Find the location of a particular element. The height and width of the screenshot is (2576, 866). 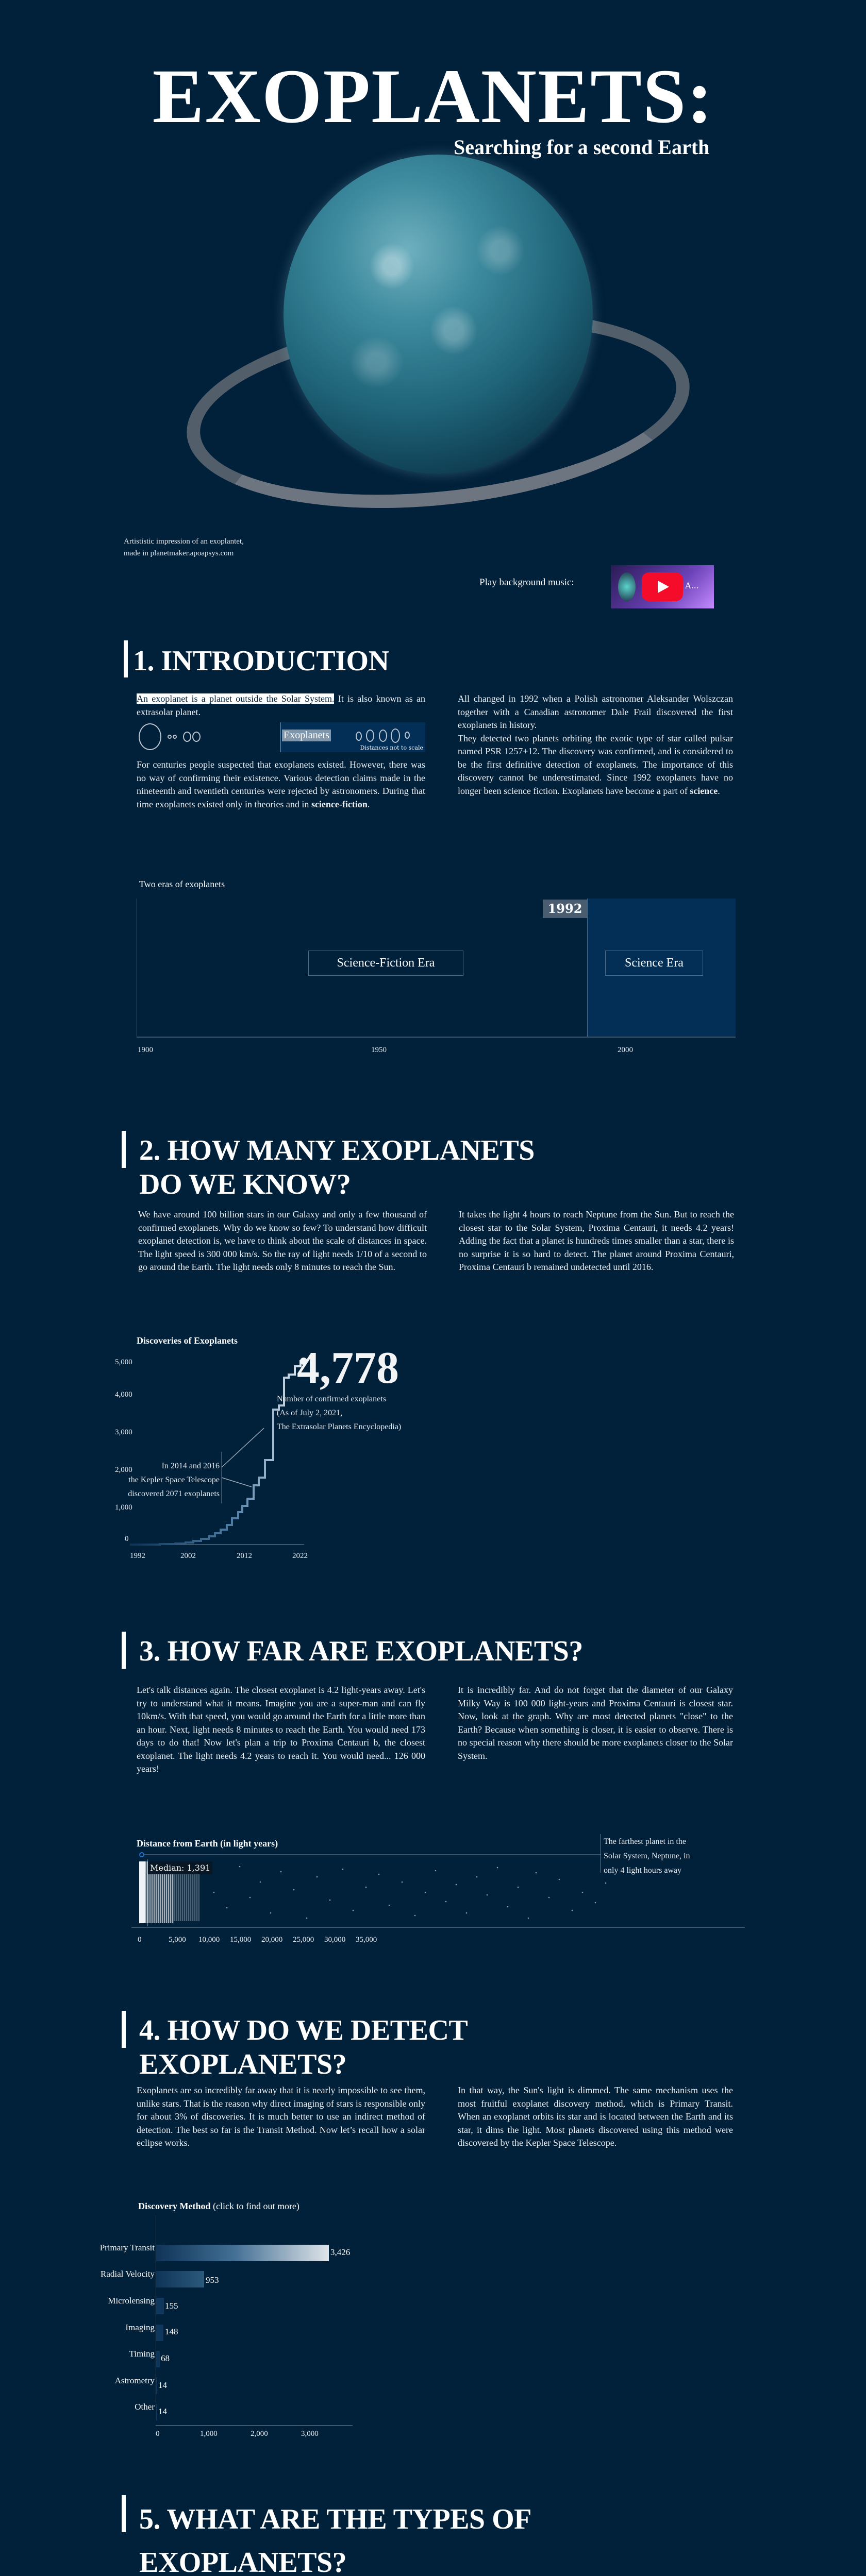

x-tick: 25,000 is located at coordinates (303, 1940).